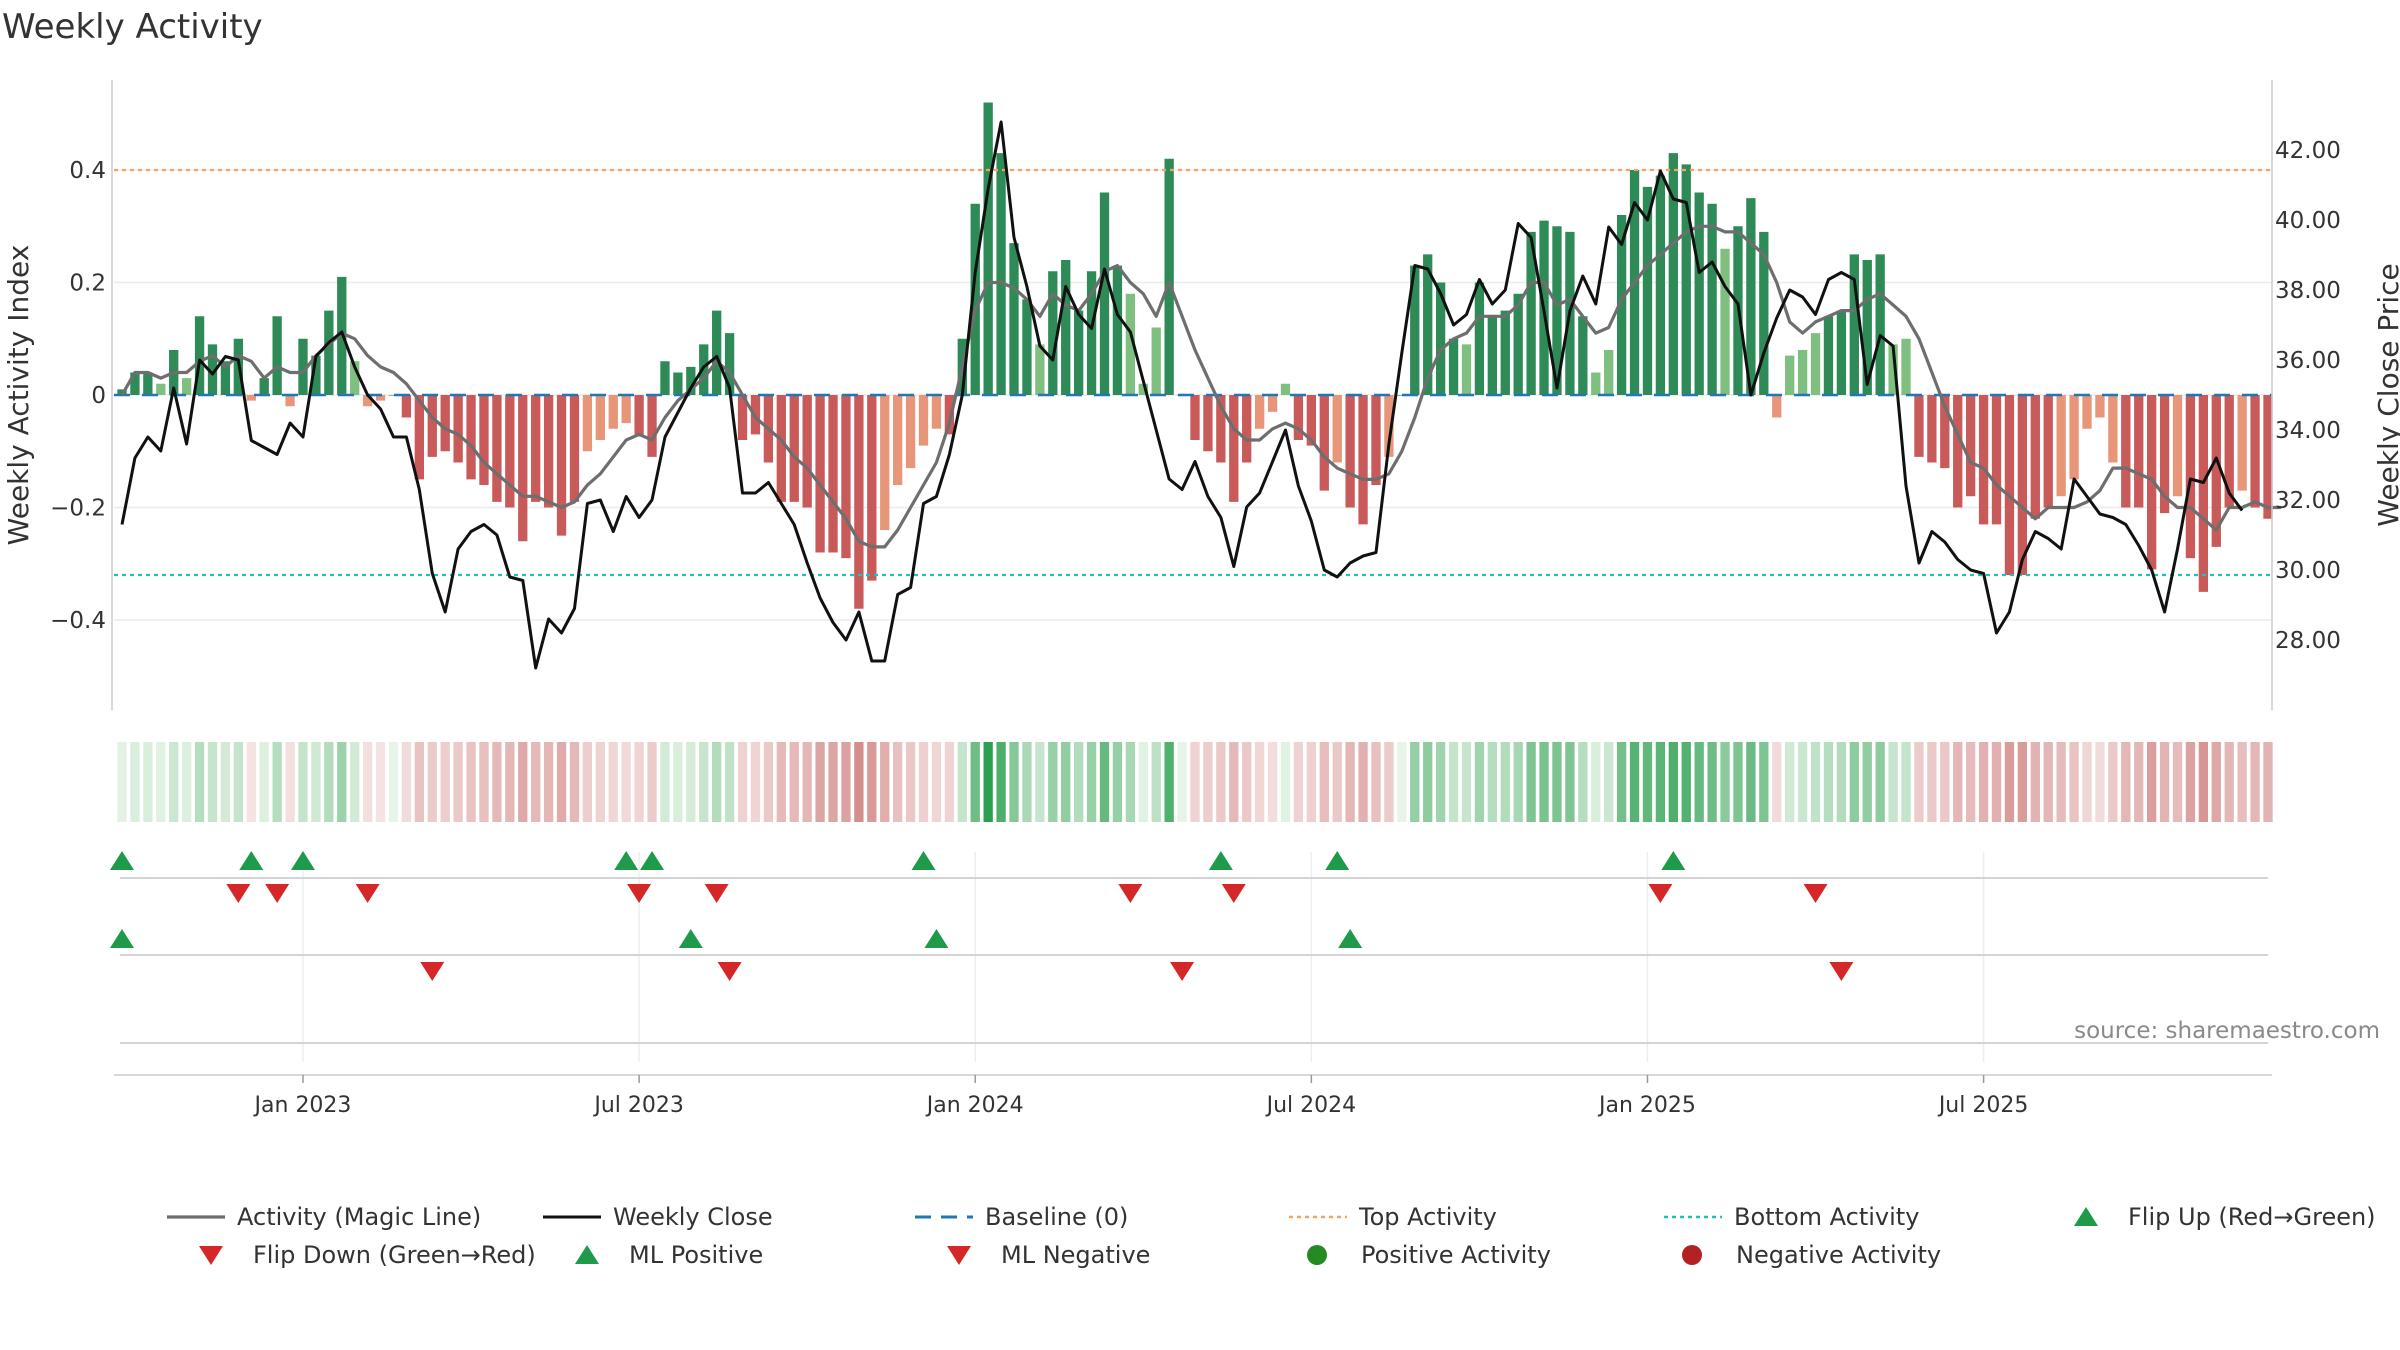 The width and height of the screenshot is (2400, 1350). What do you see at coordinates (2308, 571) in the screenshot?
I see `y2-tick-label: 30.00` at bounding box center [2308, 571].